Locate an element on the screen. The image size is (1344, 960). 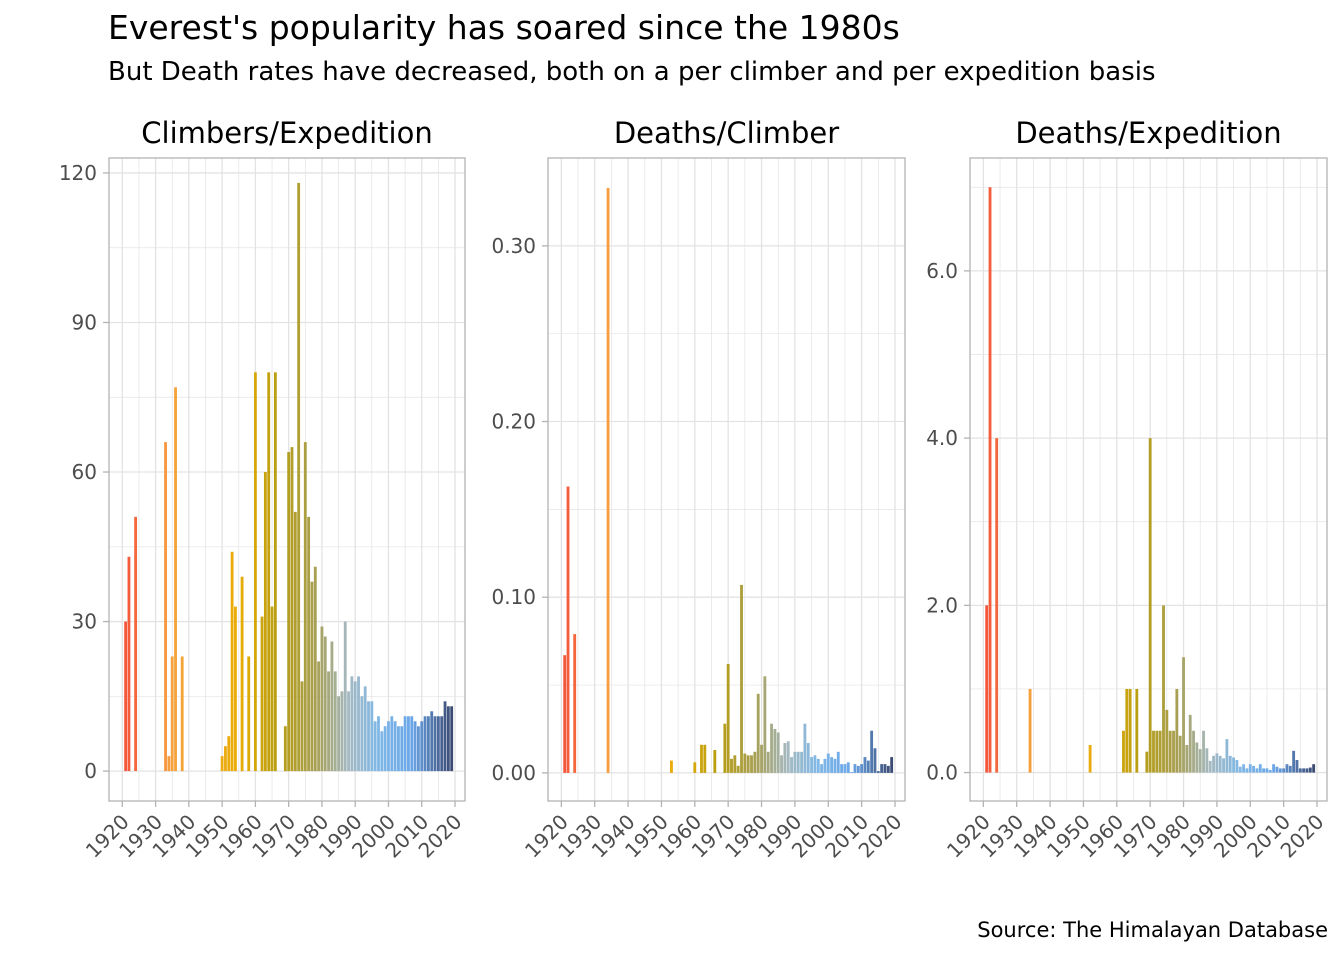
panel-title: Deaths/Climber is located at coordinates (726, 133).